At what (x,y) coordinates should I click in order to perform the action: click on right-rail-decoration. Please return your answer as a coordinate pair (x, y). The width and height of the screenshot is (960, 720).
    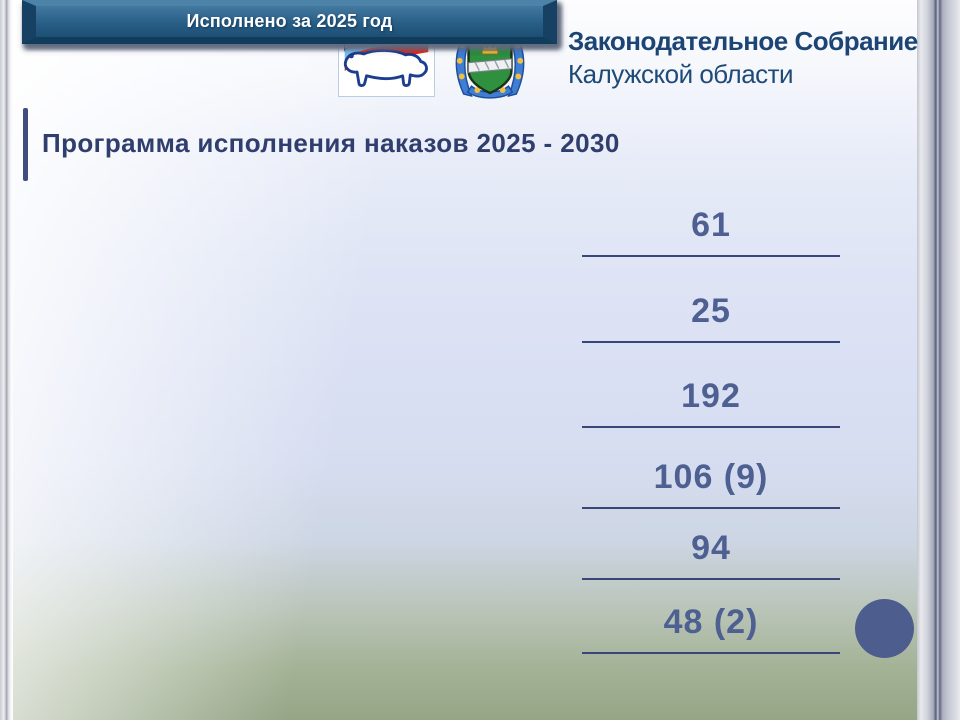
    Looking at the image, I should click on (938, 360).